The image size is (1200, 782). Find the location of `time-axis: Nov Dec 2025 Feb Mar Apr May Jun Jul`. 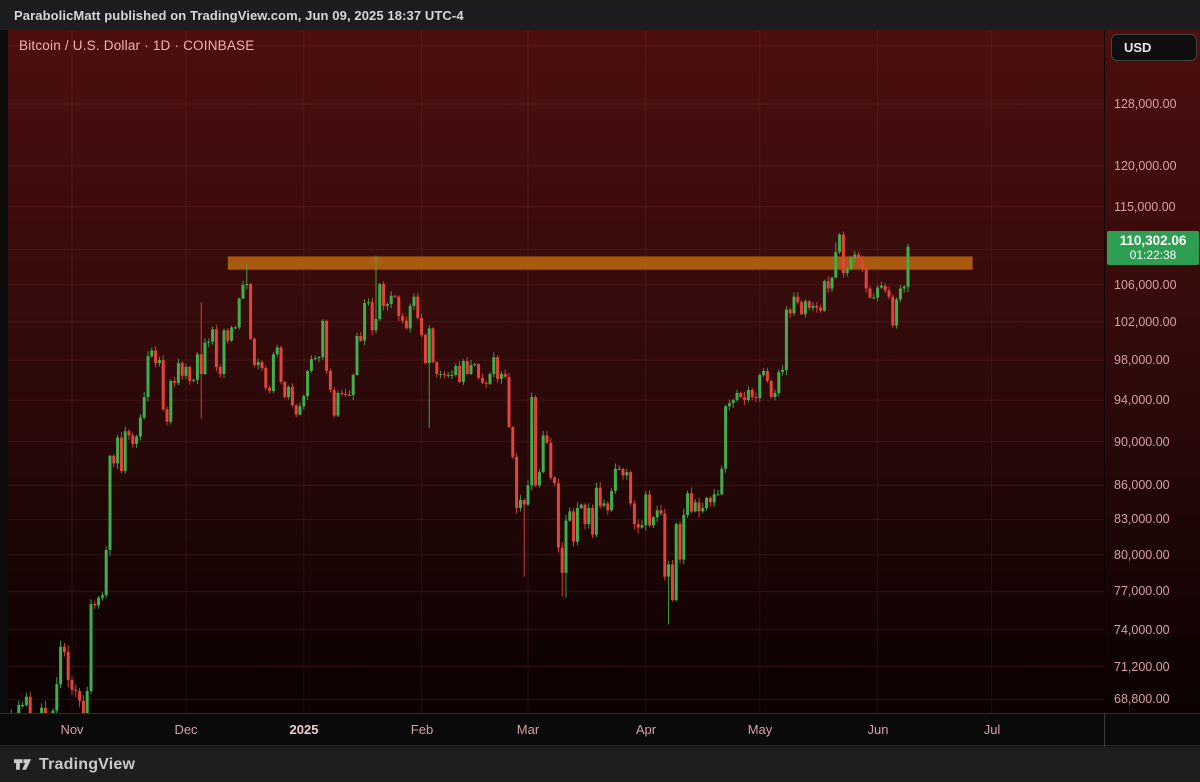

time-axis: Nov Dec 2025 Feb Mar Apr May Jun Jul is located at coordinates (600, 730).